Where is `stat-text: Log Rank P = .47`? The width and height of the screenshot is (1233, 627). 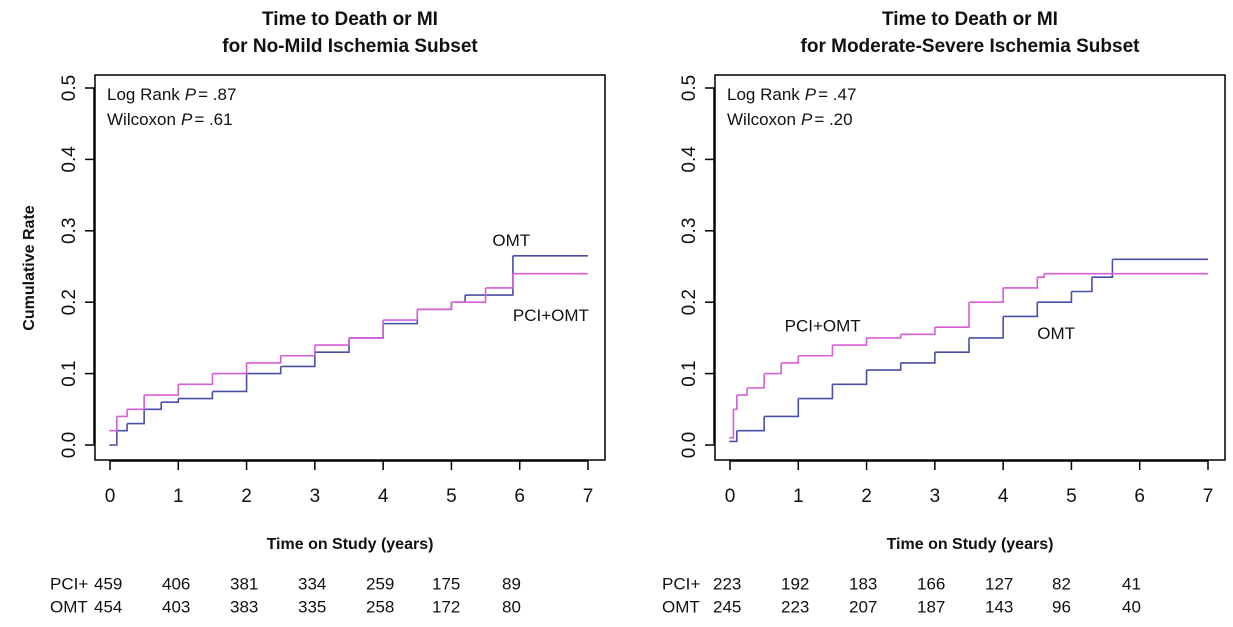 stat-text: Log Rank P = .47 is located at coordinates (791, 94).